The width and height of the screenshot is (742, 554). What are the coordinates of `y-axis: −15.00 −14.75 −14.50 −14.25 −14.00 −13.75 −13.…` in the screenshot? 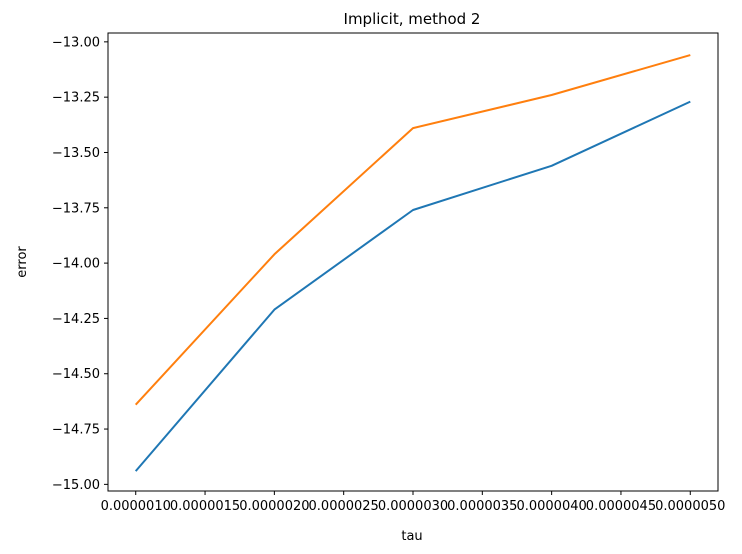 It's located at (80, 264).